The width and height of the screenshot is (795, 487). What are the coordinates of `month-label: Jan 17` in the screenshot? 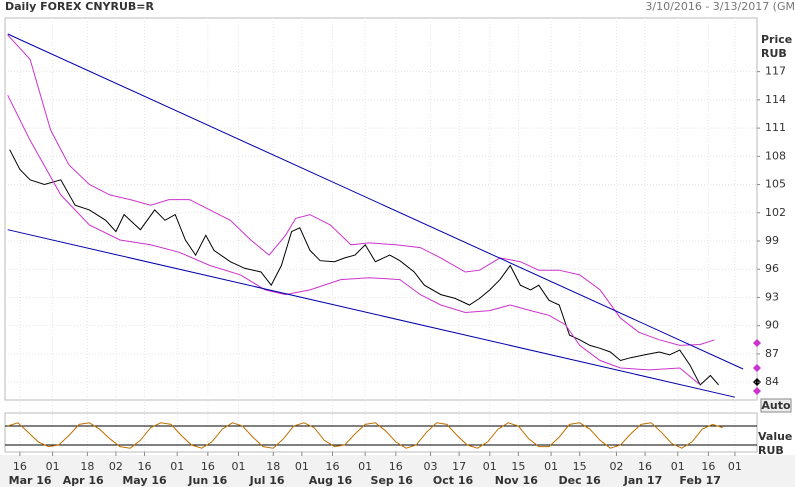 It's located at (642, 480).